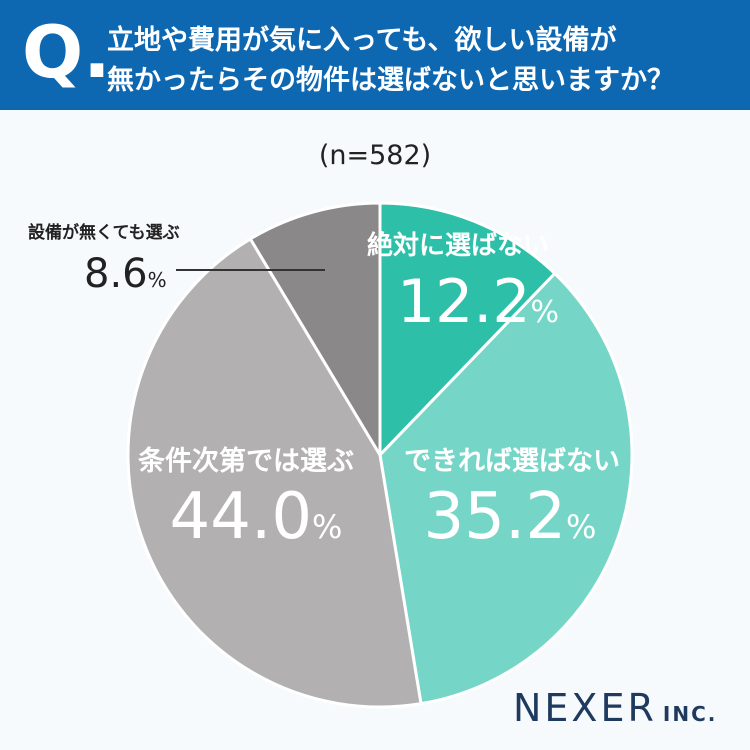 This screenshot has width=750, height=750. Describe the element at coordinates (66, 52) in the screenshot. I see `question-mark: Q.` at that location.